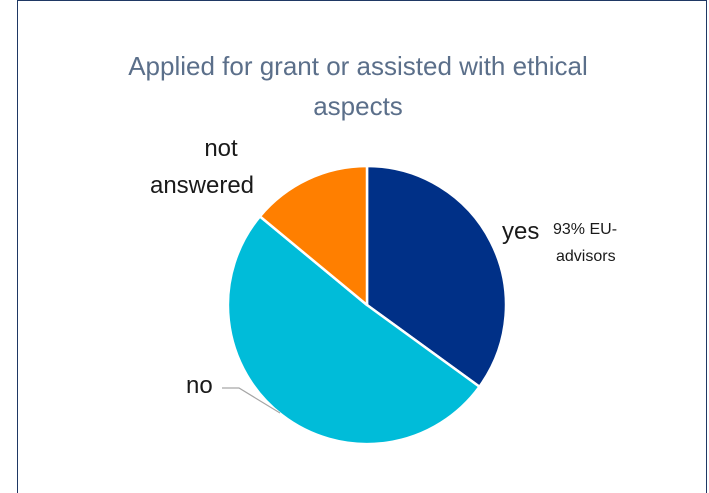 The height and width of the screenshot is (493, 709). What do you see at coordinates (251, 400) in the screenshot?
I see `label-leader-line-no` at bounding box center [251, 400].